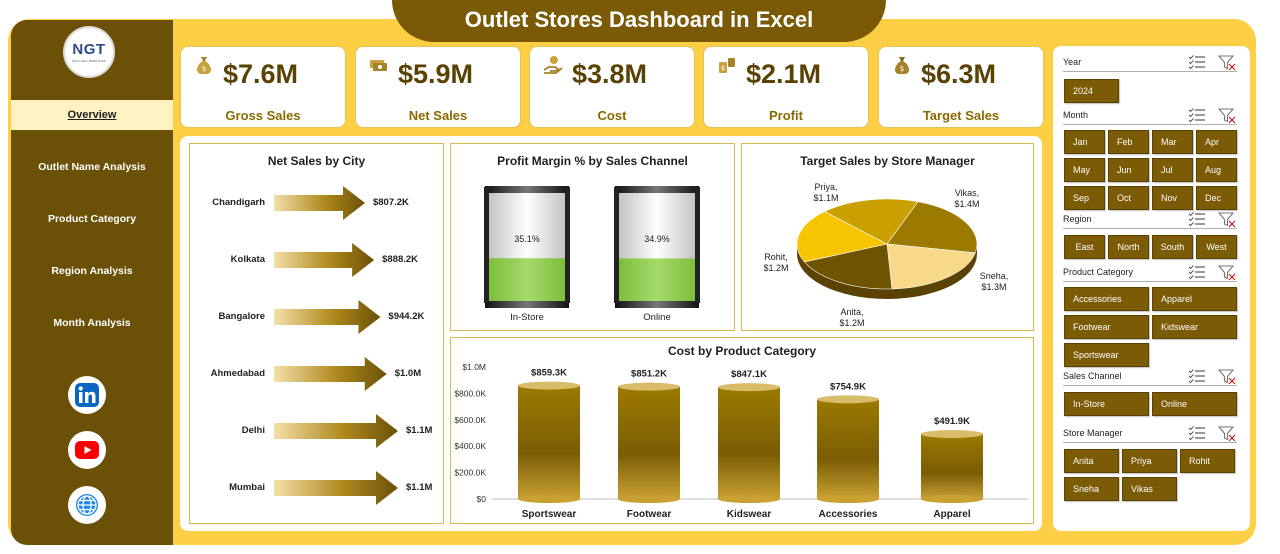 The width and height of the screenshot is (1280, 554). Describe the element at coordinates (784, 74) in the screenshot. I see `kpi-value: $2.1M` at that location.